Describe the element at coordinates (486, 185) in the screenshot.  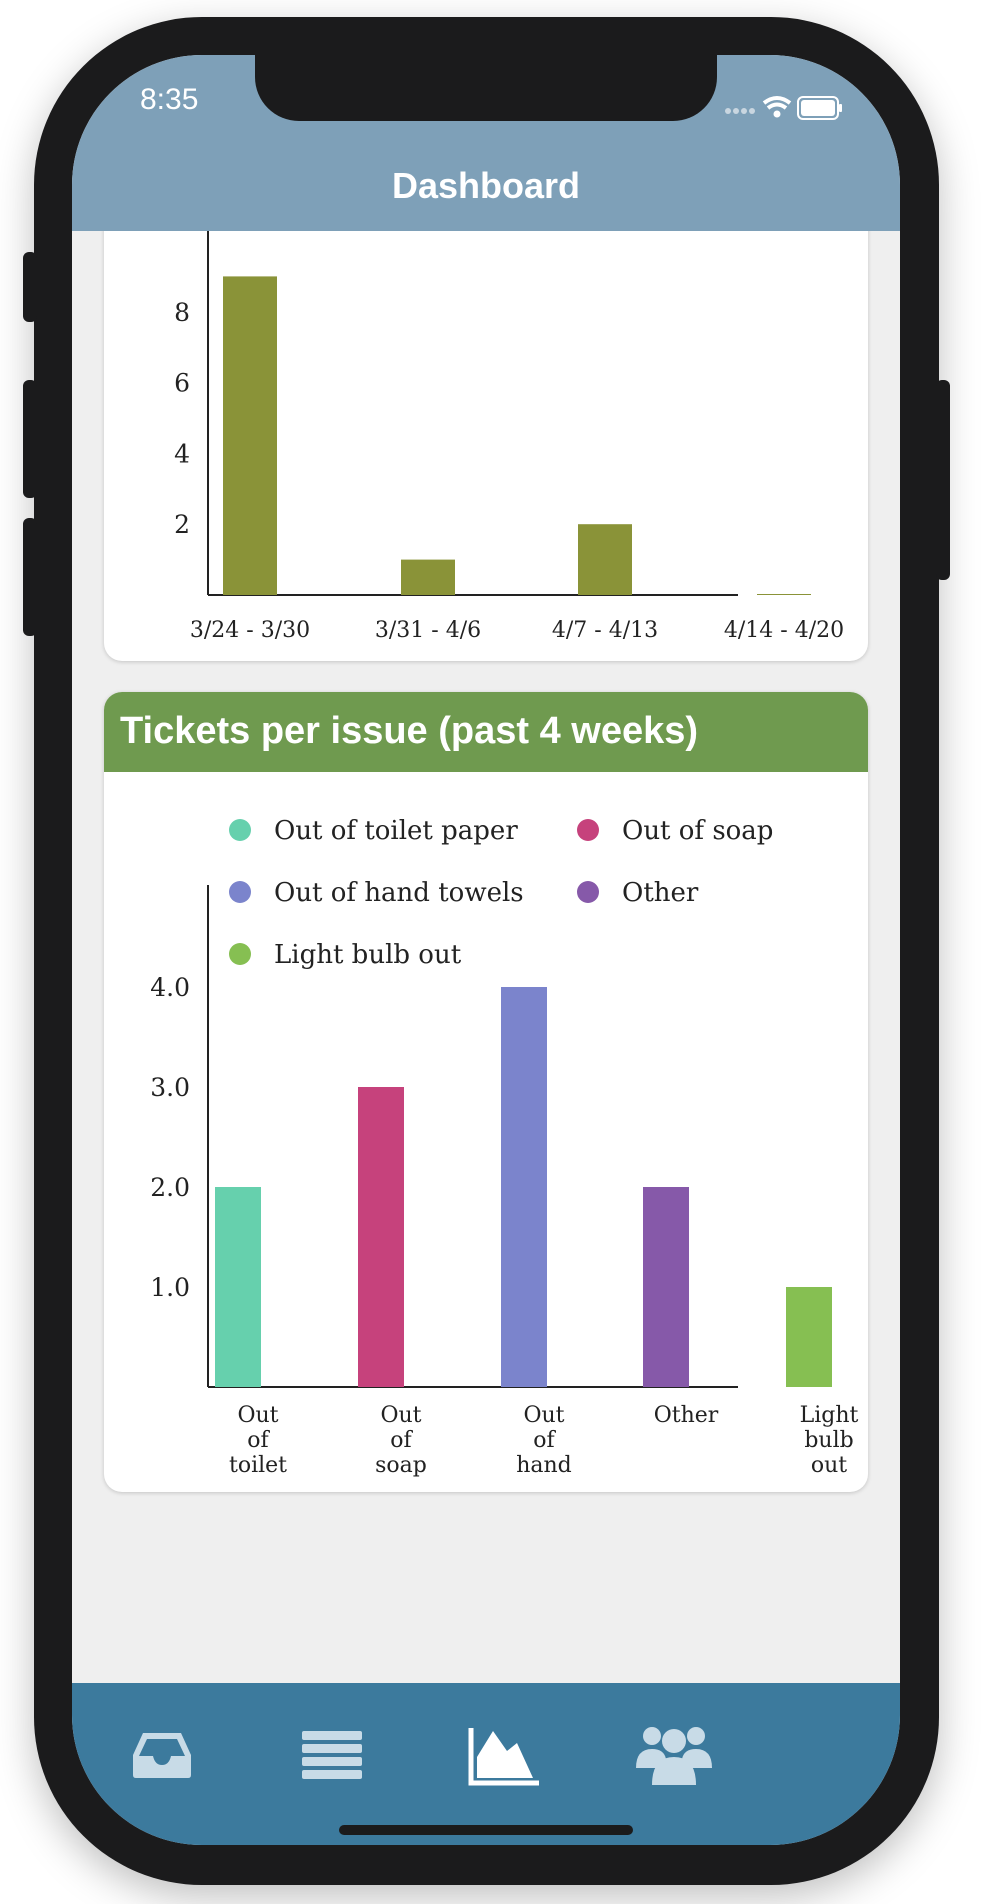
I see `page-title: Dashboard` at that location.